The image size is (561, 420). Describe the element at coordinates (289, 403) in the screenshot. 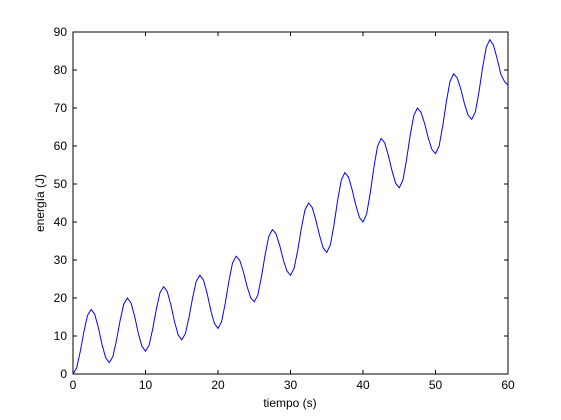

I see `x-axis-label: tiempo (s)` at that location.